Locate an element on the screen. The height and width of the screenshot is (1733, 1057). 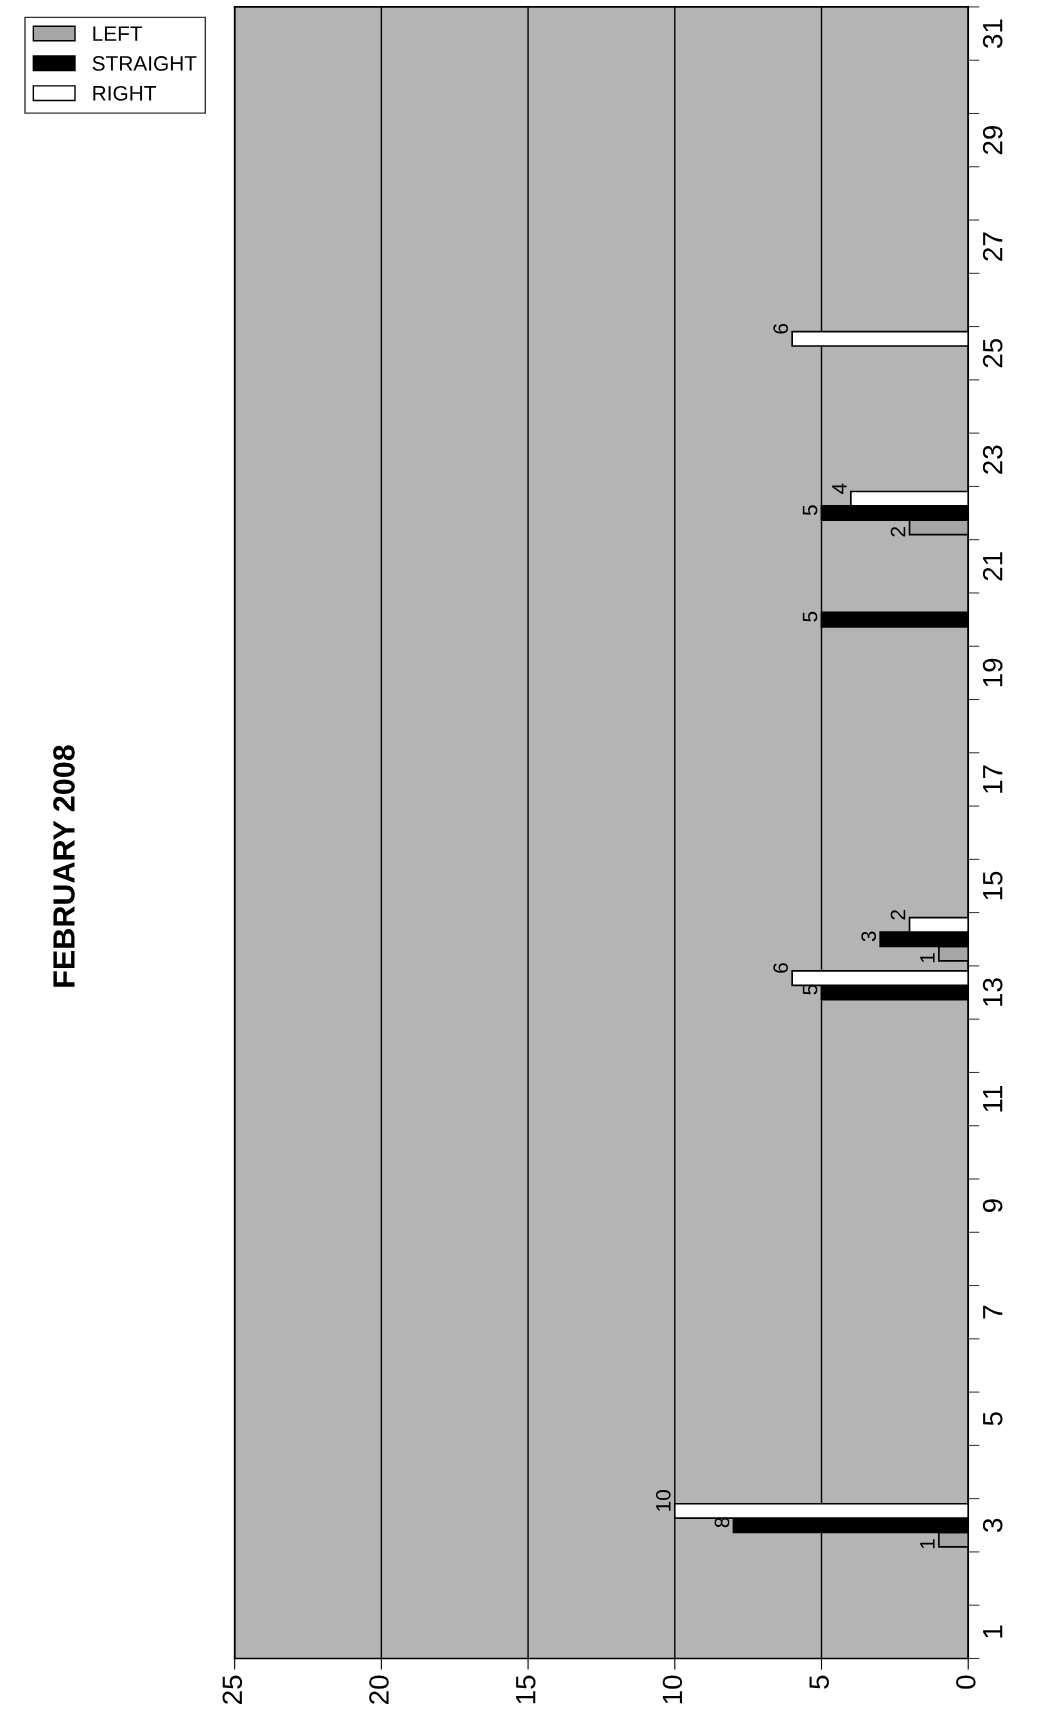
y-tick-label: 1 is located at coordinates (993, 1631).